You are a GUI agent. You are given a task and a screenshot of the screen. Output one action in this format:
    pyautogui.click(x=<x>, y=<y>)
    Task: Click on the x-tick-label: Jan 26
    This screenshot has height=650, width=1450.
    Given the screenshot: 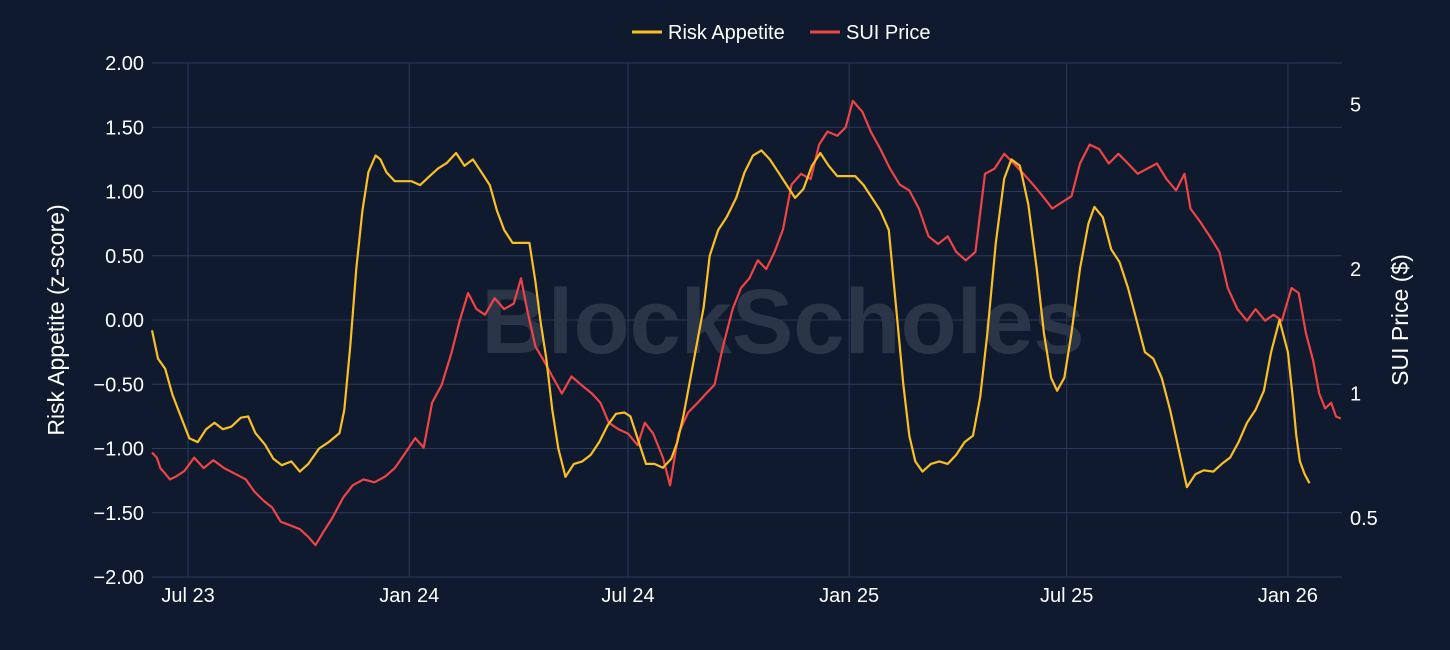 What is the action you would take?
    pyautogui.click(x=1288, y=596)
    